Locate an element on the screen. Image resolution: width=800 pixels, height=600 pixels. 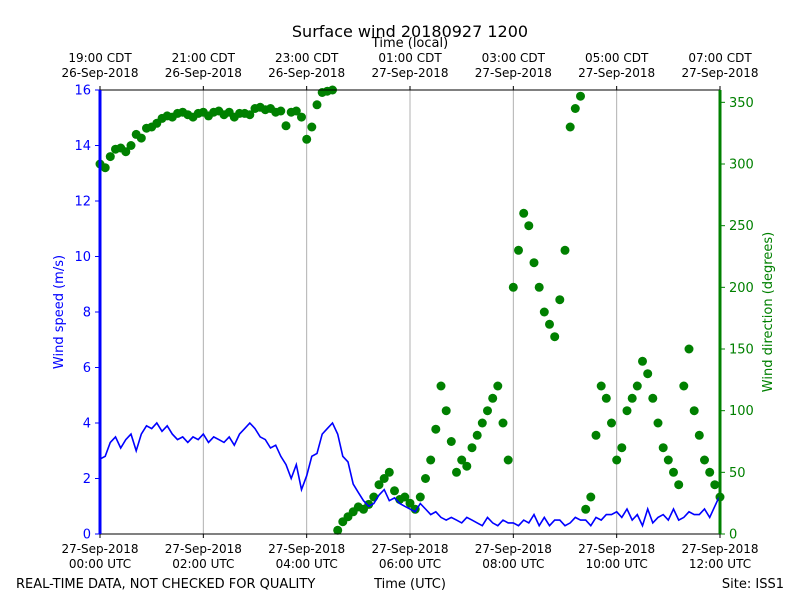
x-tick-time: 12:00 UTC is located at coordinates (720, 564).